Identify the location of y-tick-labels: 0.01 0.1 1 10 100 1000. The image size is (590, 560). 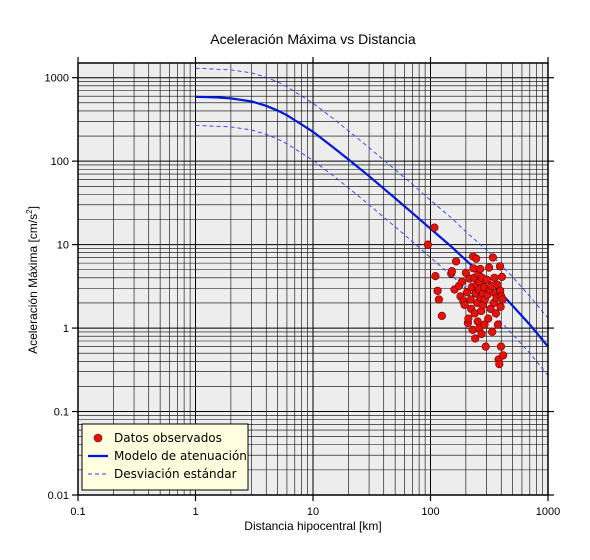
(57, 287).